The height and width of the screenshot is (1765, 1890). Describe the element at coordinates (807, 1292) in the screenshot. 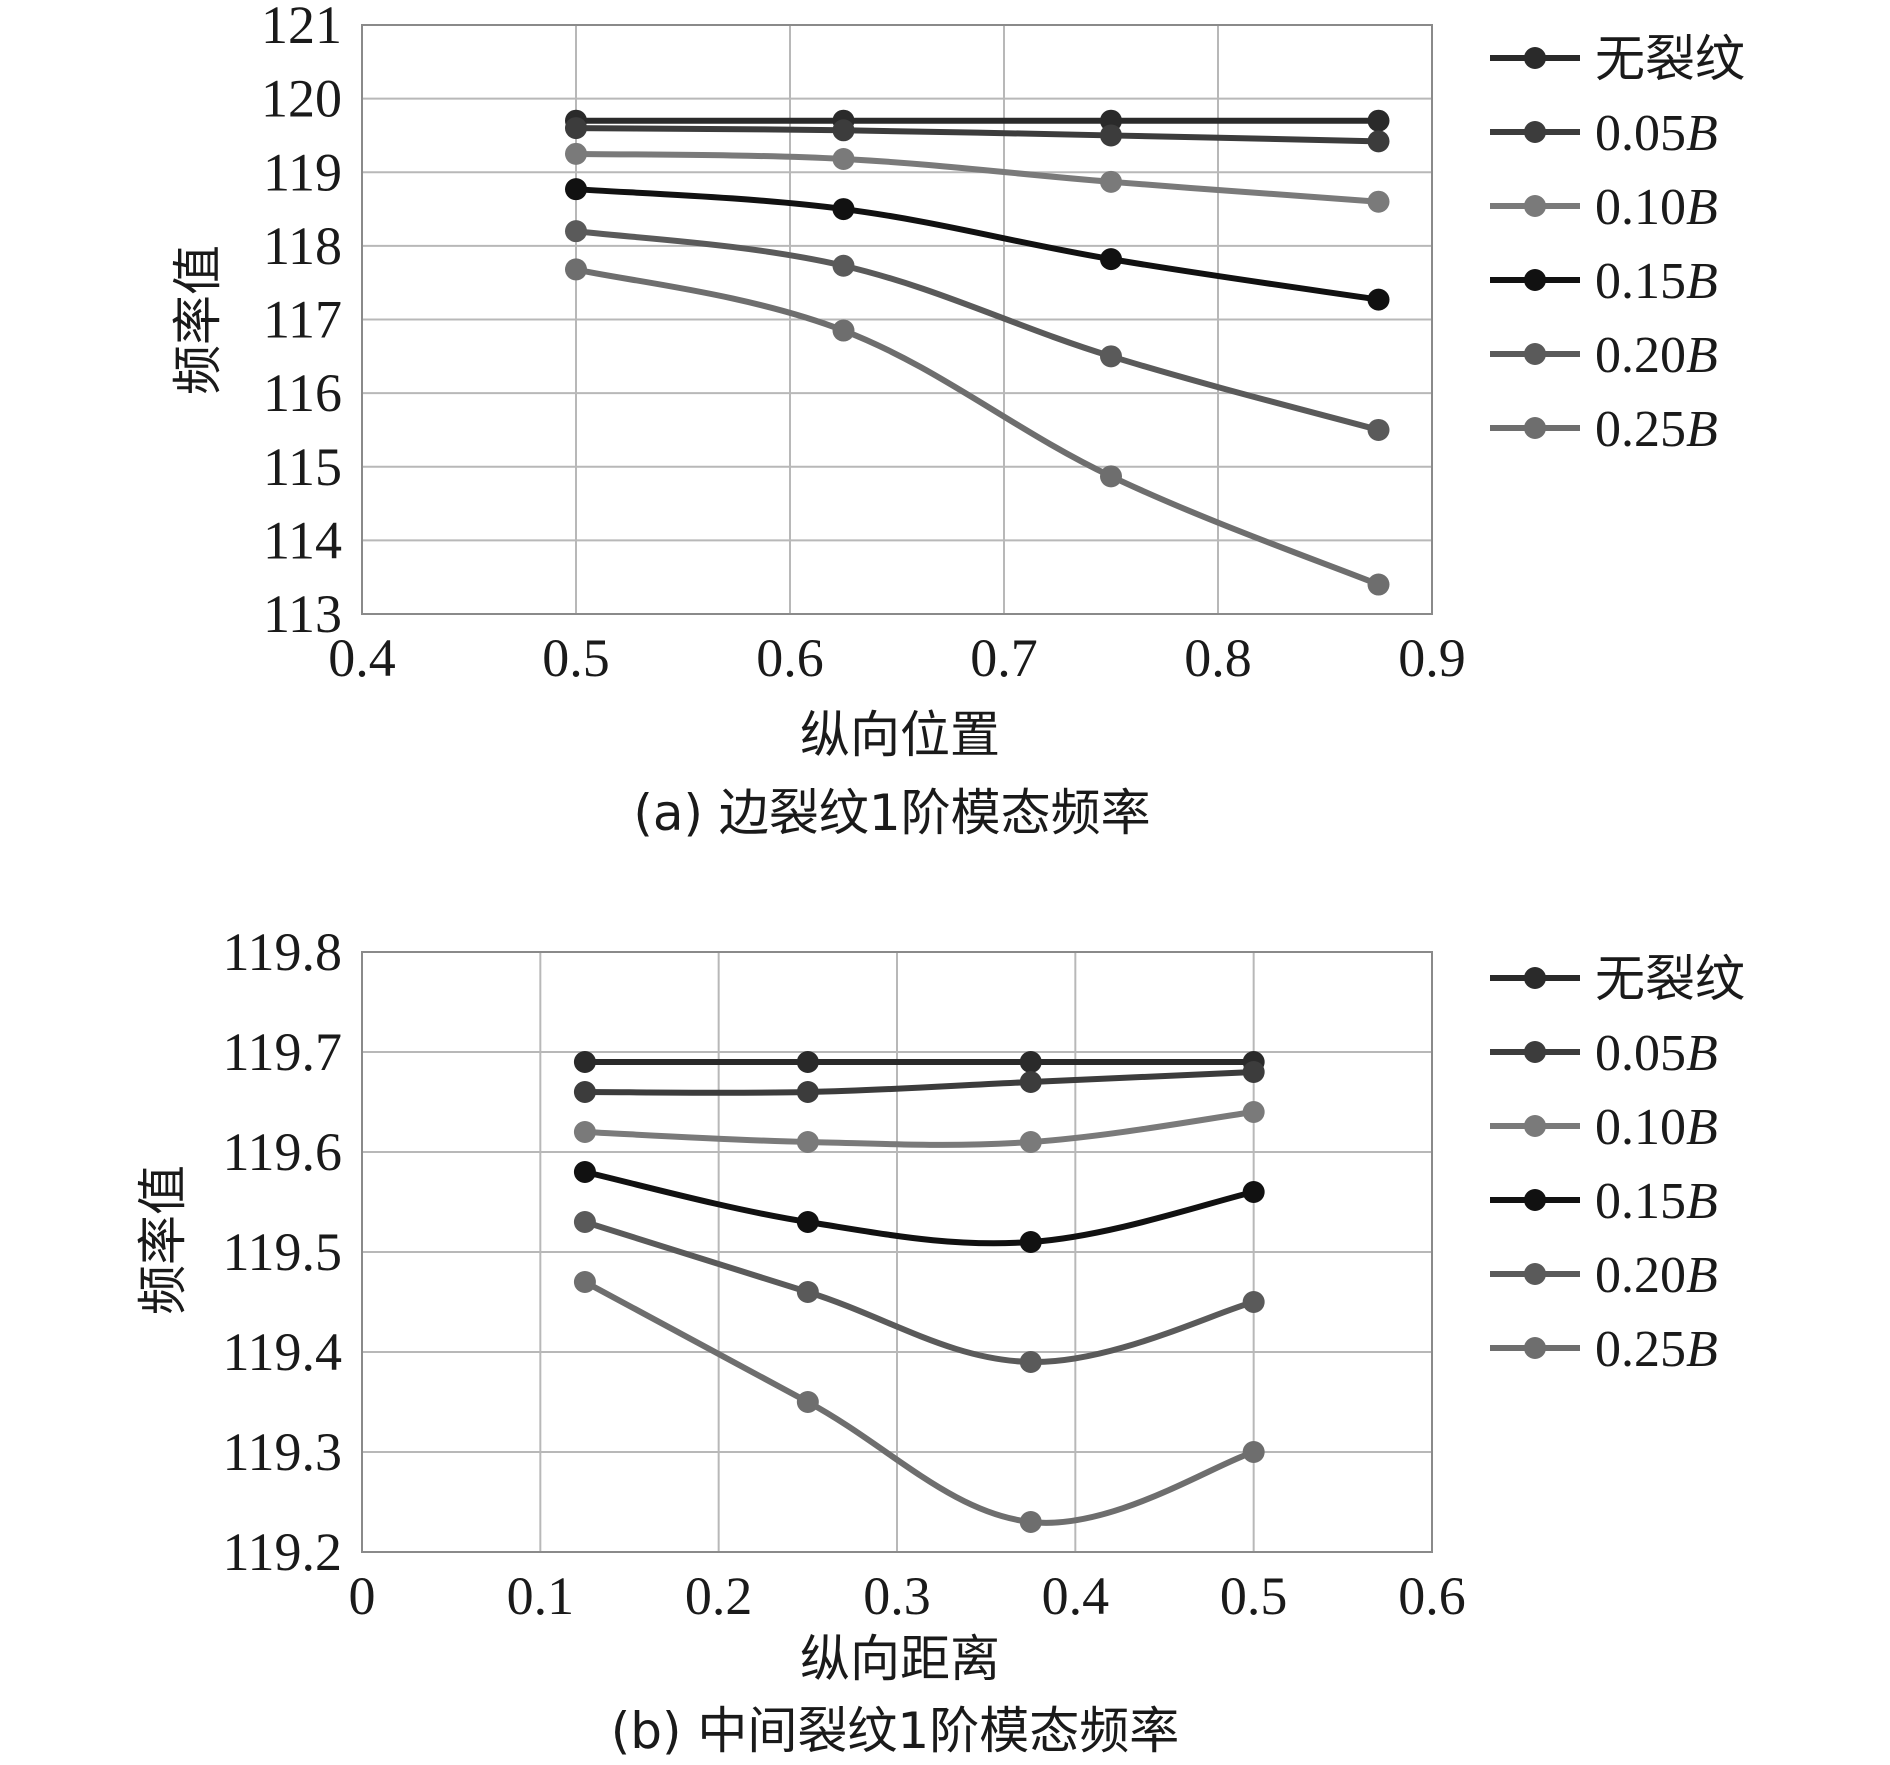

I see `chart-b-point-0.20B-1` at that location.